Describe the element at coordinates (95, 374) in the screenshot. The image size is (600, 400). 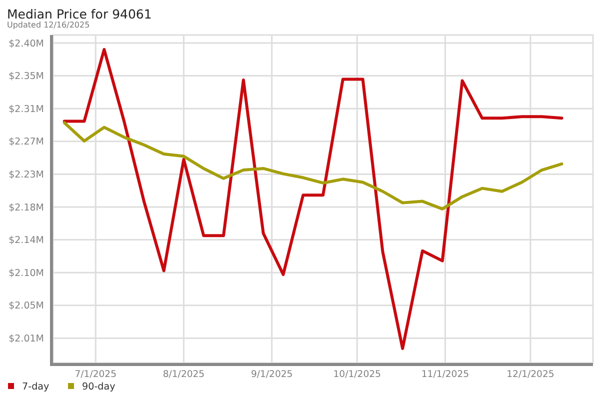
I see `x-tick-label: 7/1/2025` at that location.